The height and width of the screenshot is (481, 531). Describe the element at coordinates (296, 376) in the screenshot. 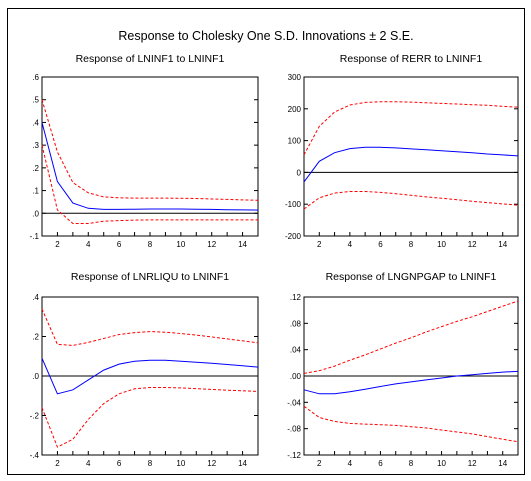

I see `y-tick-label: .00` at that location.